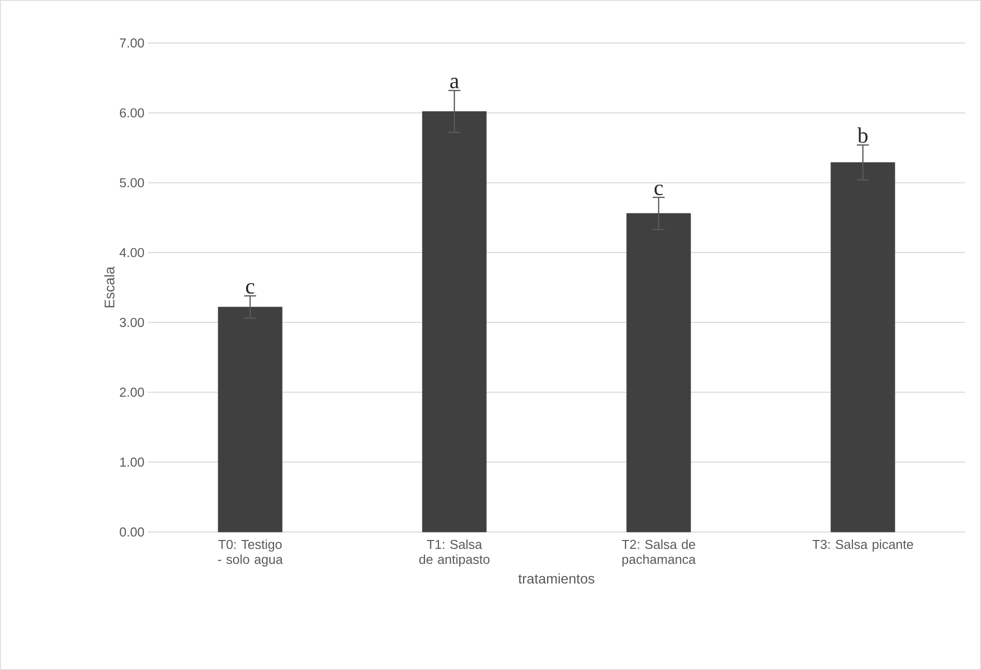 The height and width of the screenshot is (670, 981). I want to click on y-tick-label: 6.00, so click(132, 113).